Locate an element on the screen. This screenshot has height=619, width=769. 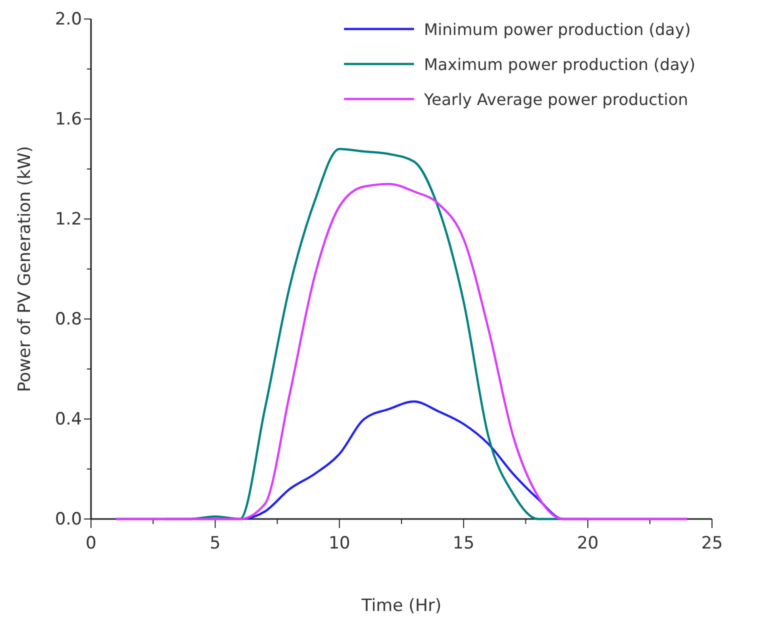
legend-label: Yearly Average power production is located at coordinates (555, 99).